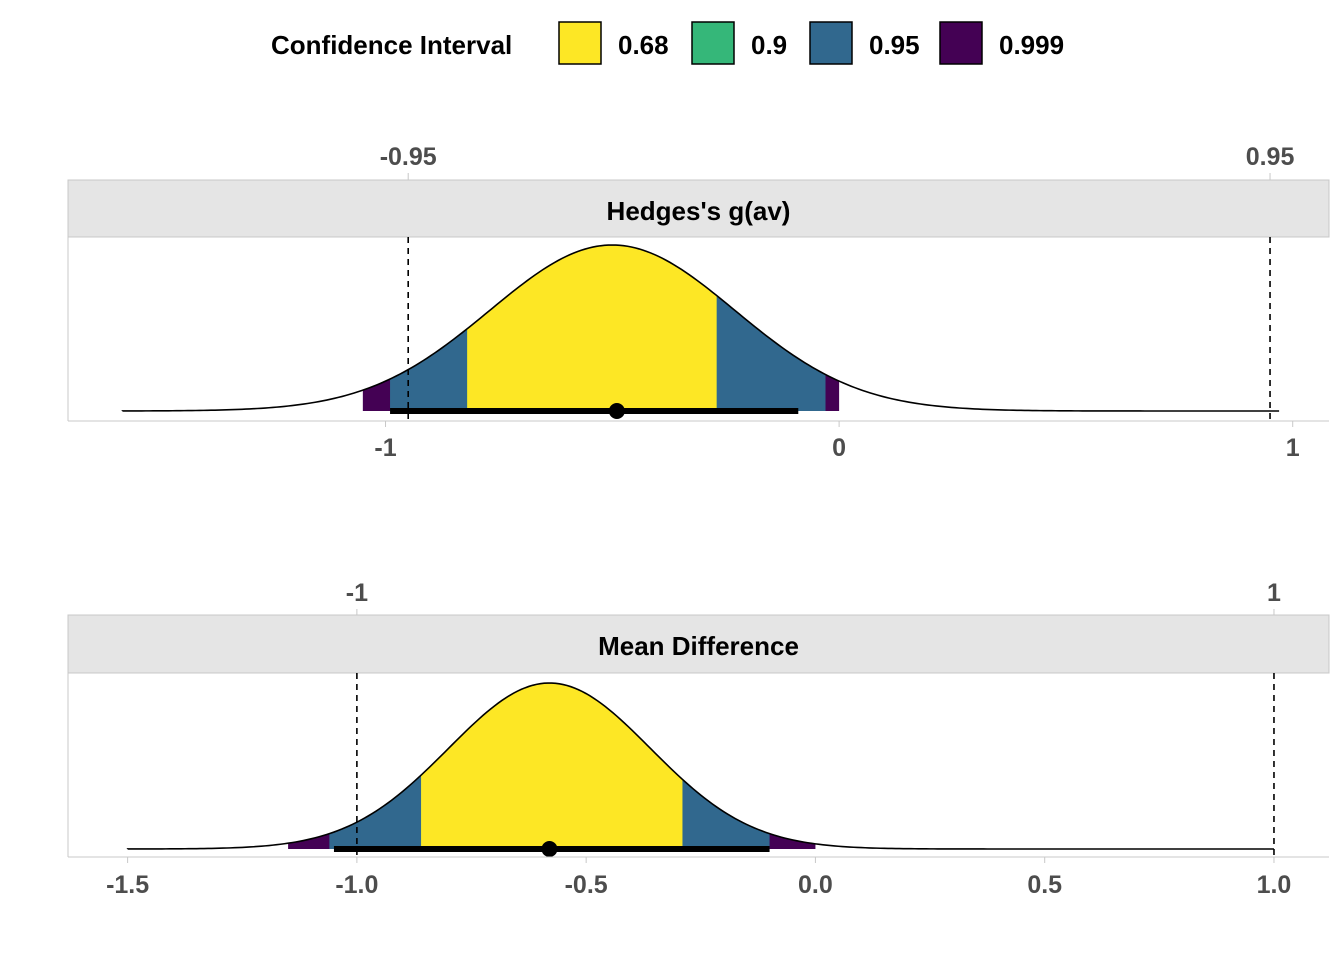 Image resolution: width=1344 pixels, height=960 pixels. I want to click on legend-item-0.999: 0.999, so click(1001, 43).